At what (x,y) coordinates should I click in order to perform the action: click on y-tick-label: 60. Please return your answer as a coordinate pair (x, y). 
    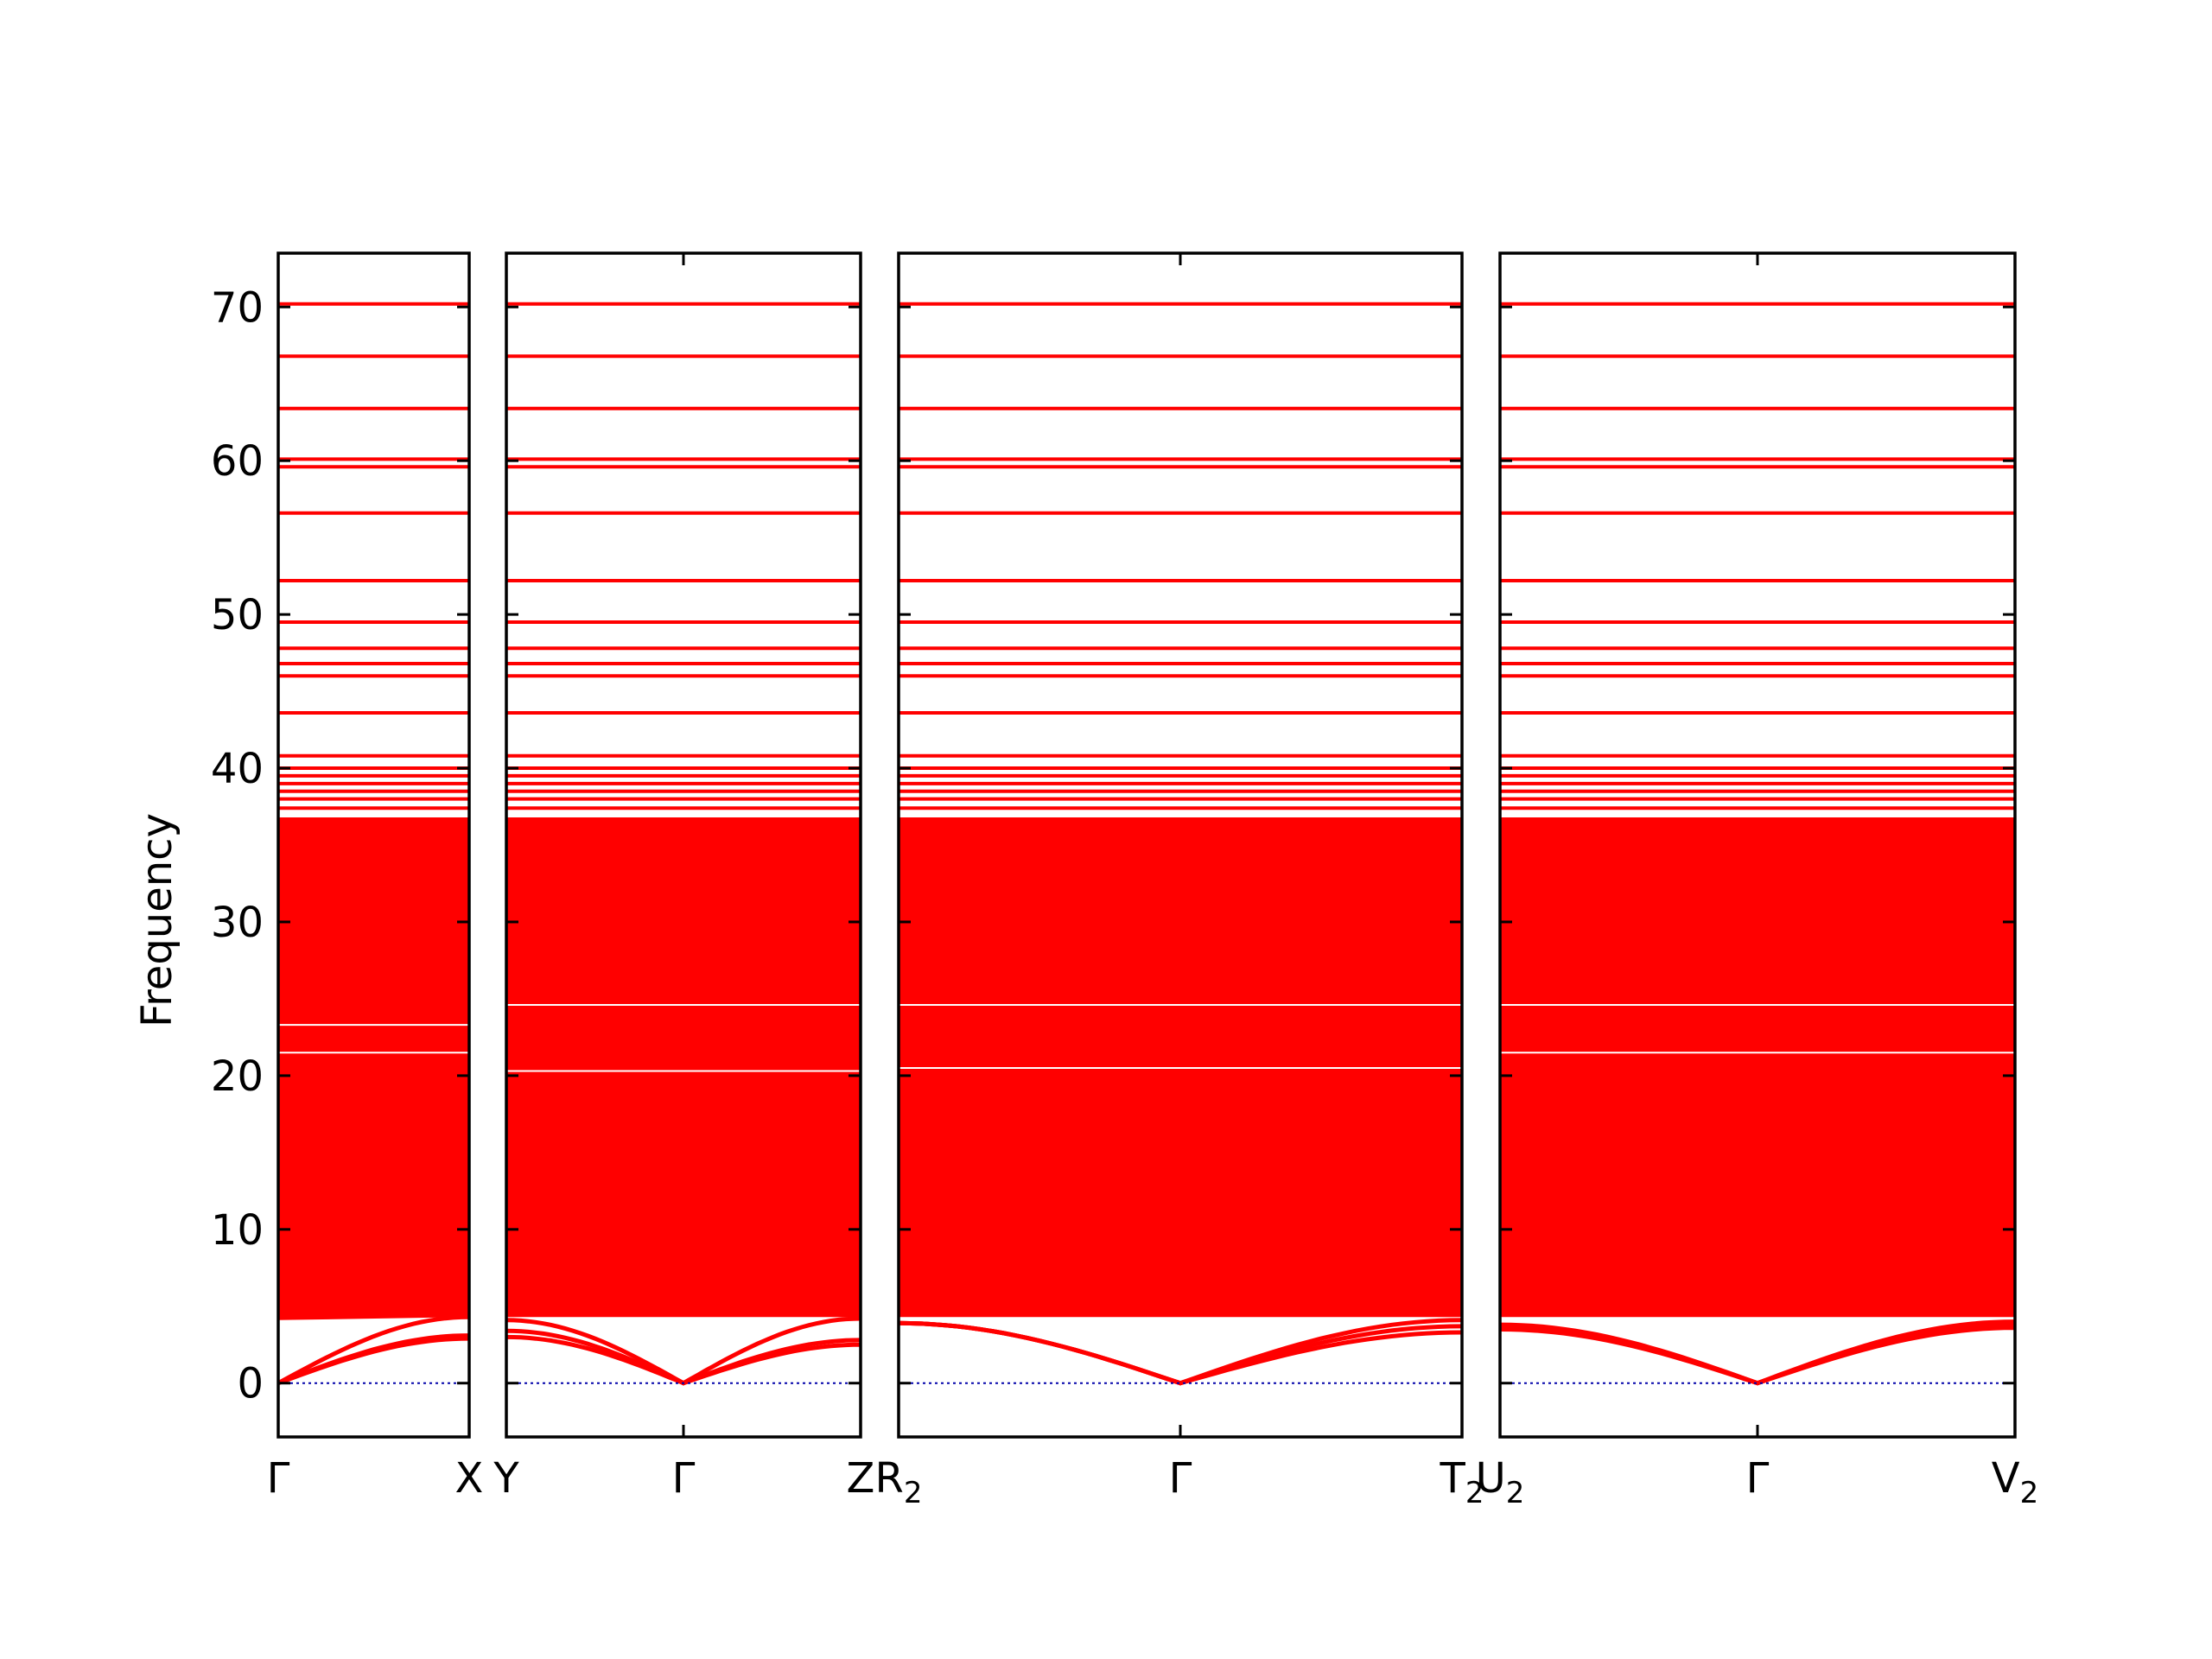
    Looking at the image, I should click on (237, 461).